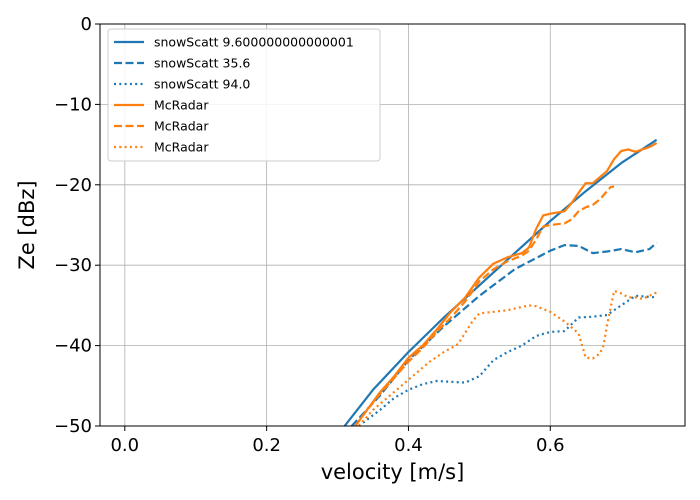  I want to click on y-tick-label: −10, so click(73, 104).